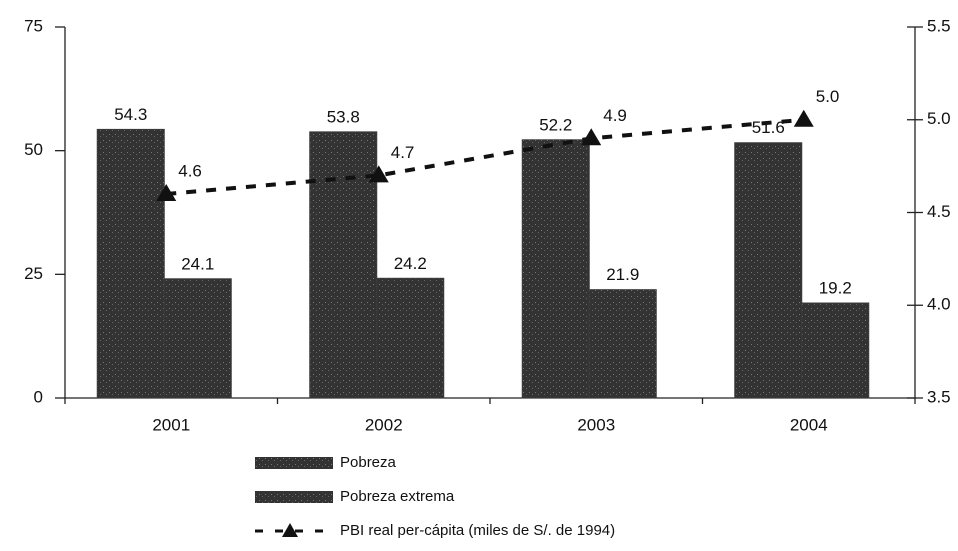 Image resolution: width=958 pixels, height=551 pixels. Describe the element at coordinates (190, 170) in the screenshot. I see `line-value-label: 4.6` at that location.